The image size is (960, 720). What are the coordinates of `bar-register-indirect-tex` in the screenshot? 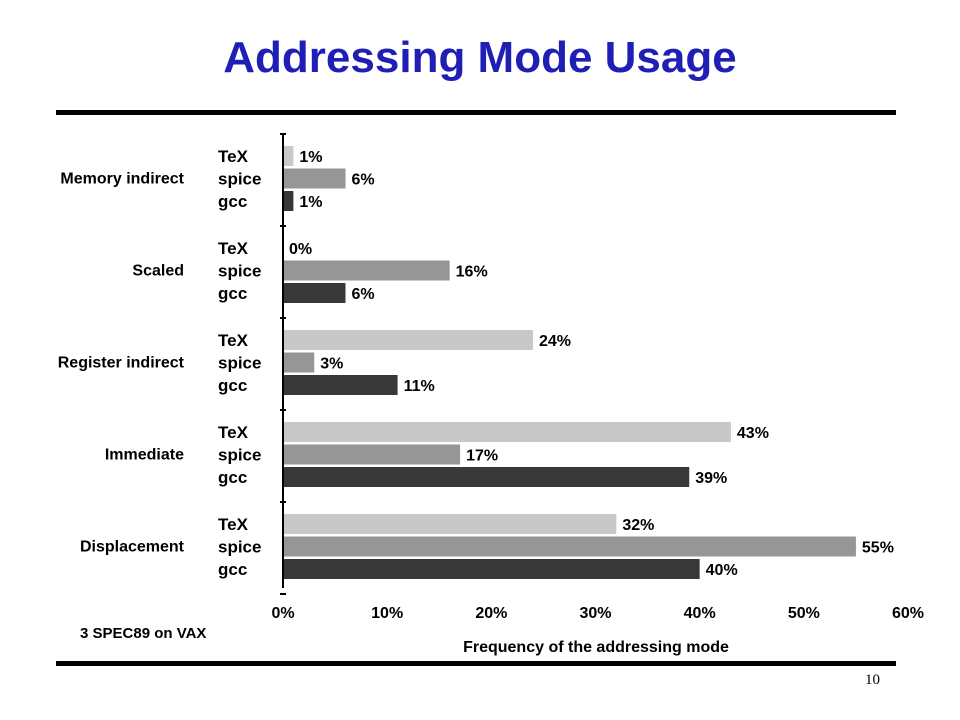 It's located at (408, 340).